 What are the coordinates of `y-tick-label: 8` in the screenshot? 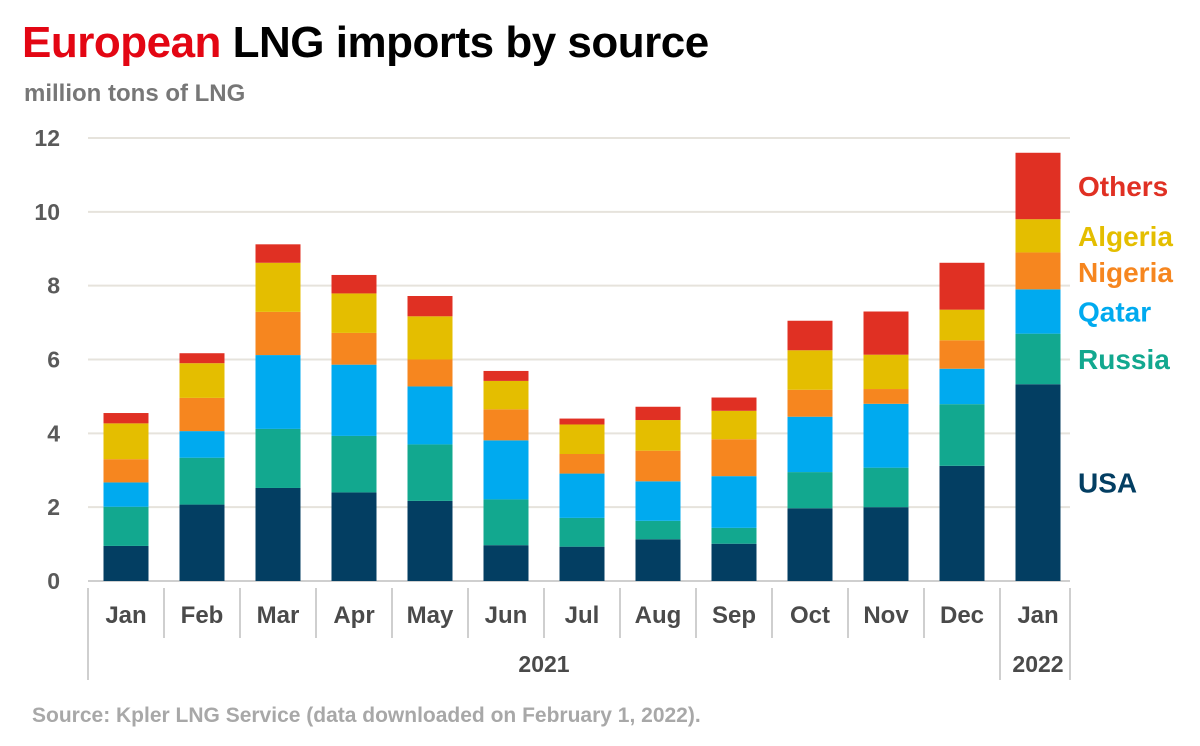 It's located at (53, 286).